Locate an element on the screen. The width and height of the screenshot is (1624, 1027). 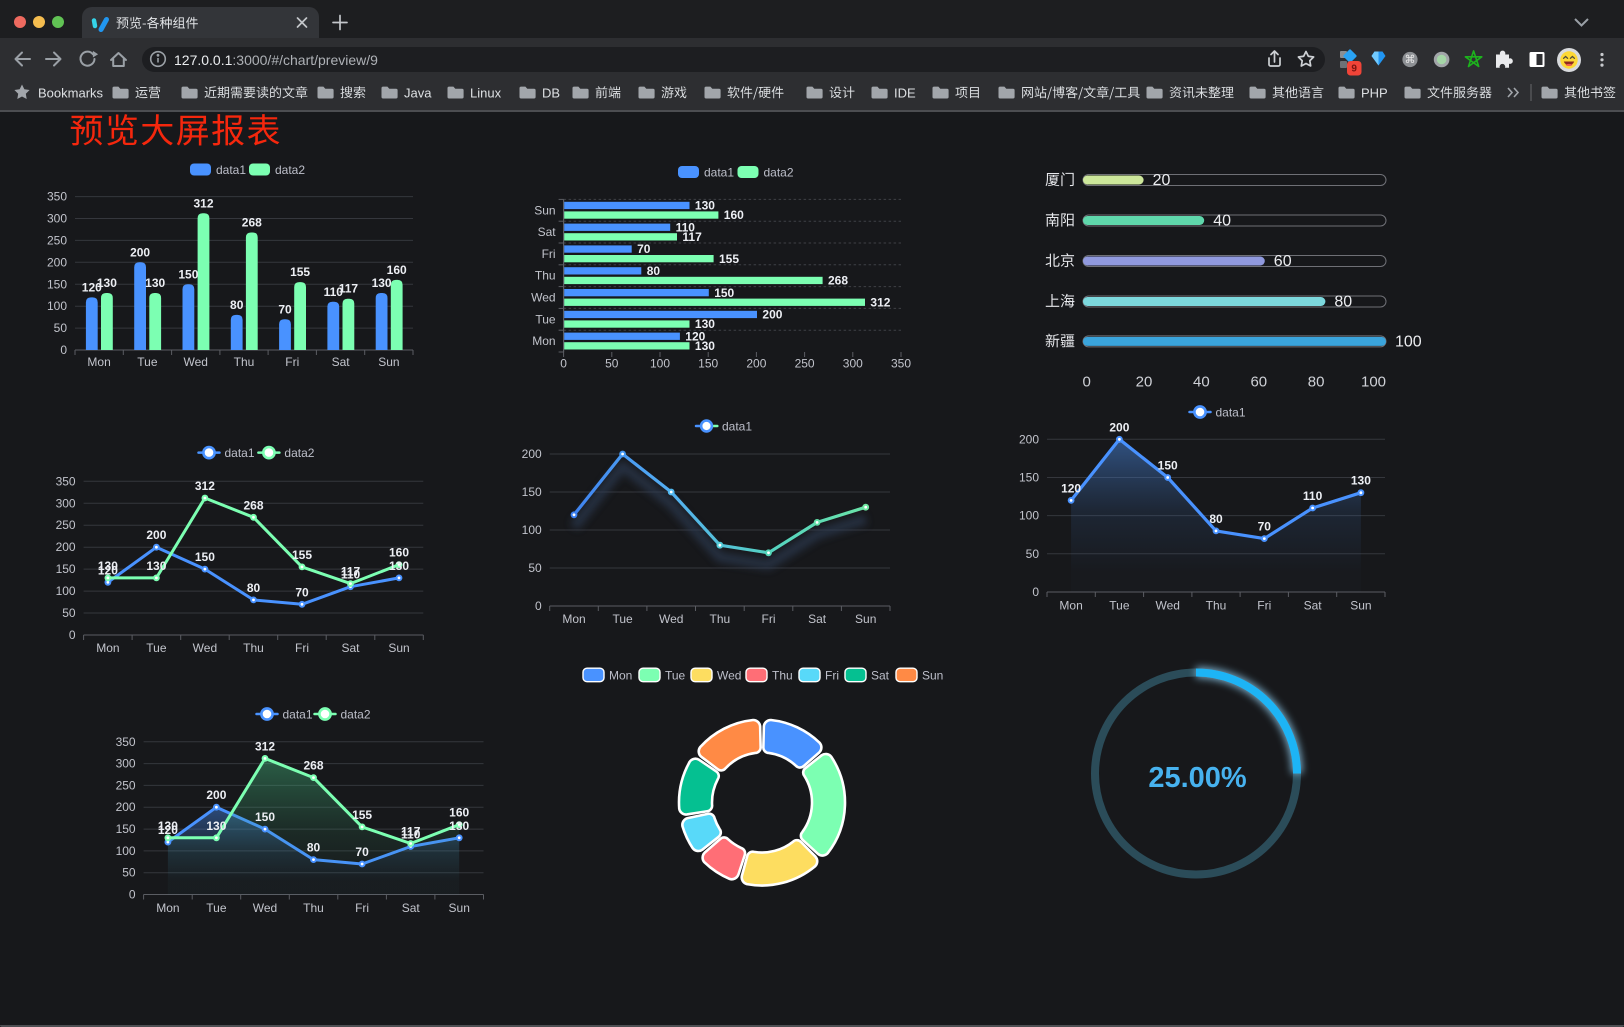
svg-text: 25.00% is located at coordinates (1197, 778).